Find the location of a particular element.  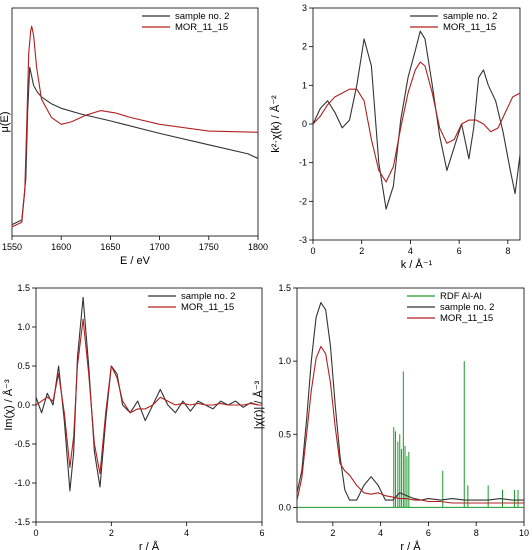

y-tick-label: -2 is located at coordinates (303, 201).